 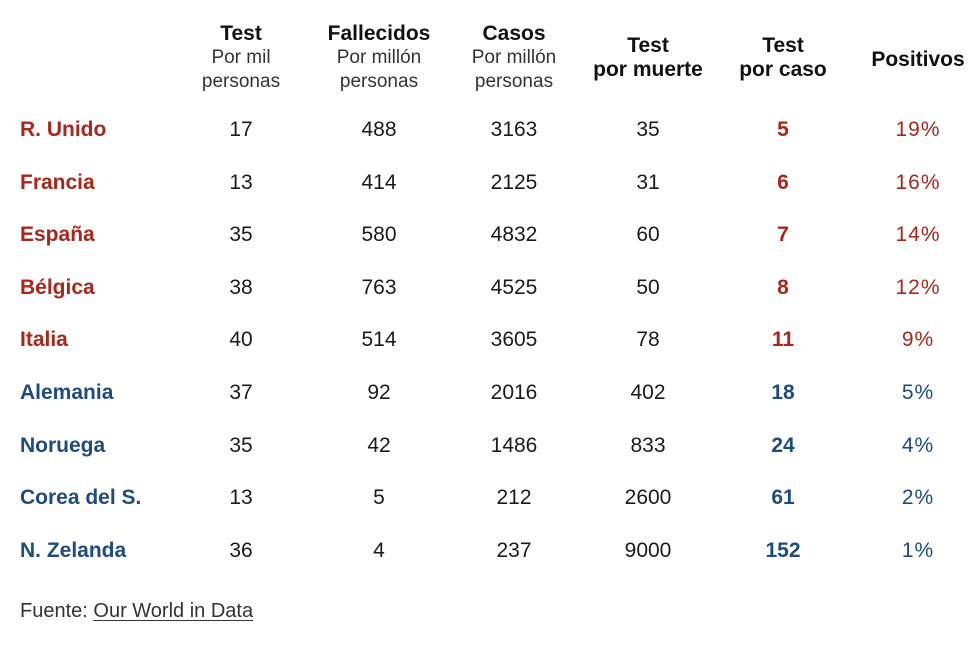 I want to click on cases-per-million: 237, so click(x=514, y=550).